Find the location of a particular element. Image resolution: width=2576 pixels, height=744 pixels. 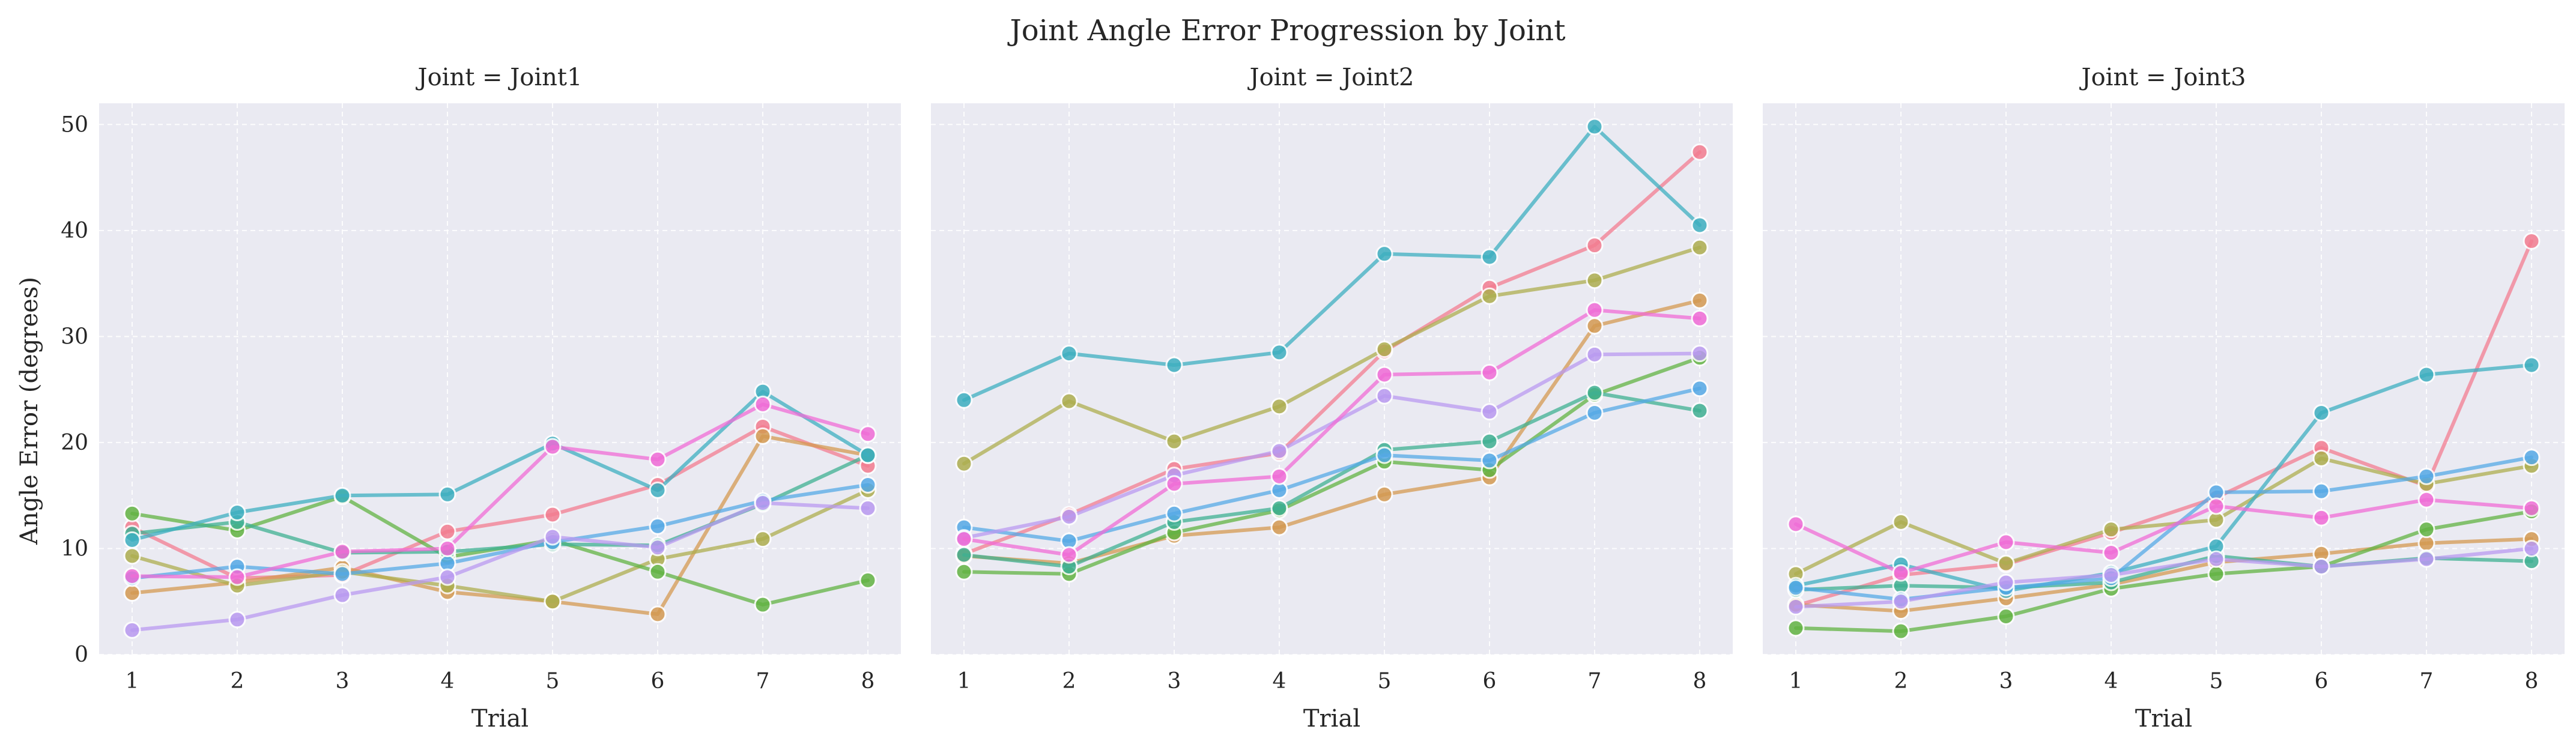

chart-title: Joint Angle Error Progression by Joint is located at coordinates (1286, 30).